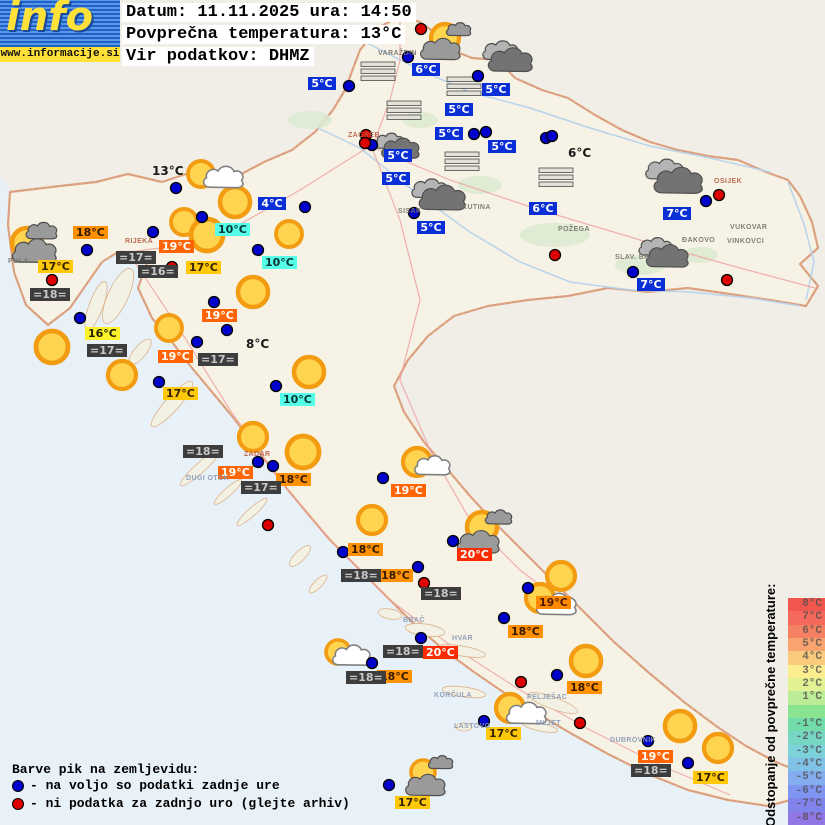 The height and width of the screenshot is (825, 825). I want to click on scale-row: 4°C, so click(806, 658).